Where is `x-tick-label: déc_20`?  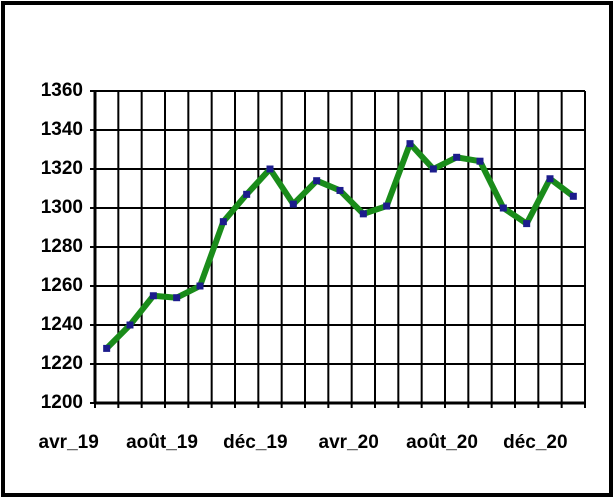
x-tick-label: déc_20 is located at coordinates (535, 442).